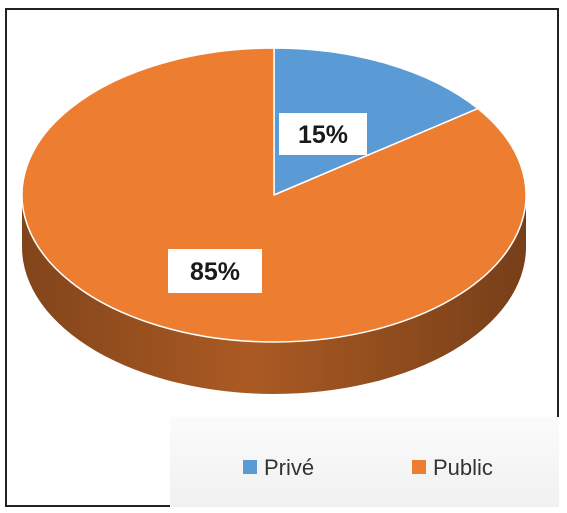  Describe the element at coordinates (368, 467) in the screenshot. I see `legend: Privé Public` at that location.